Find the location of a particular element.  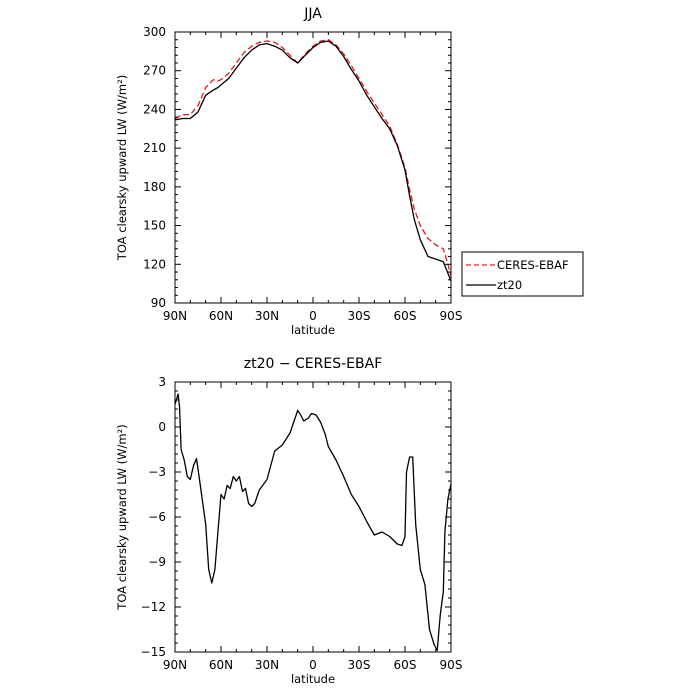

legend-box is located at coordinates (522, 274).